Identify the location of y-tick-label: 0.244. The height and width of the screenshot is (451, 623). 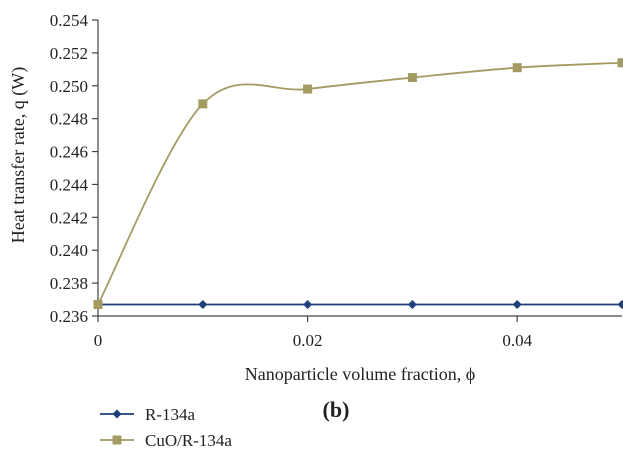
(69, 184).